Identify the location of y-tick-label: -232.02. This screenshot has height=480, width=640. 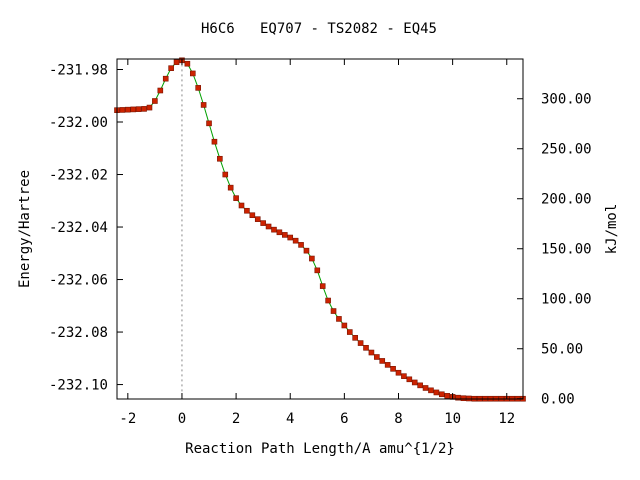
(78, 176).